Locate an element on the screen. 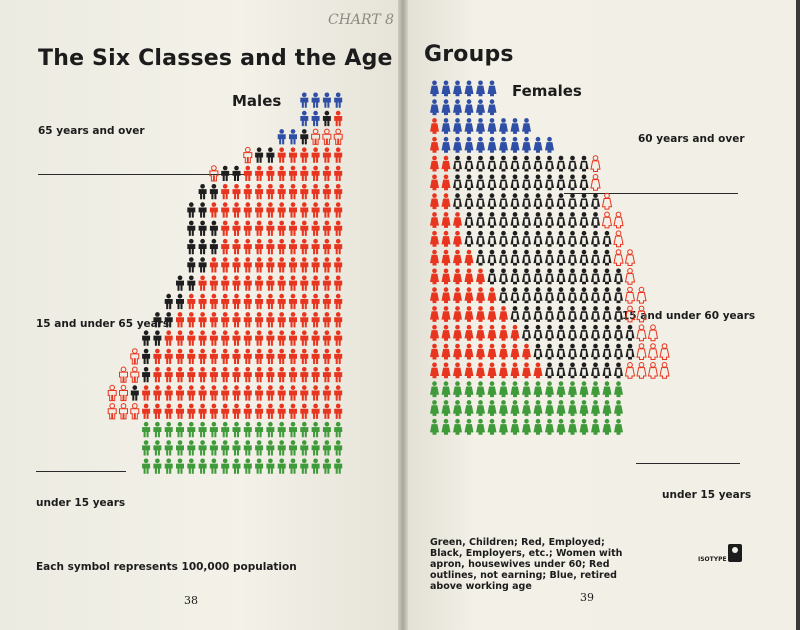 This screenshot has width=800, height=630. page-number-right: 39 is located at coordinates (587, 597).